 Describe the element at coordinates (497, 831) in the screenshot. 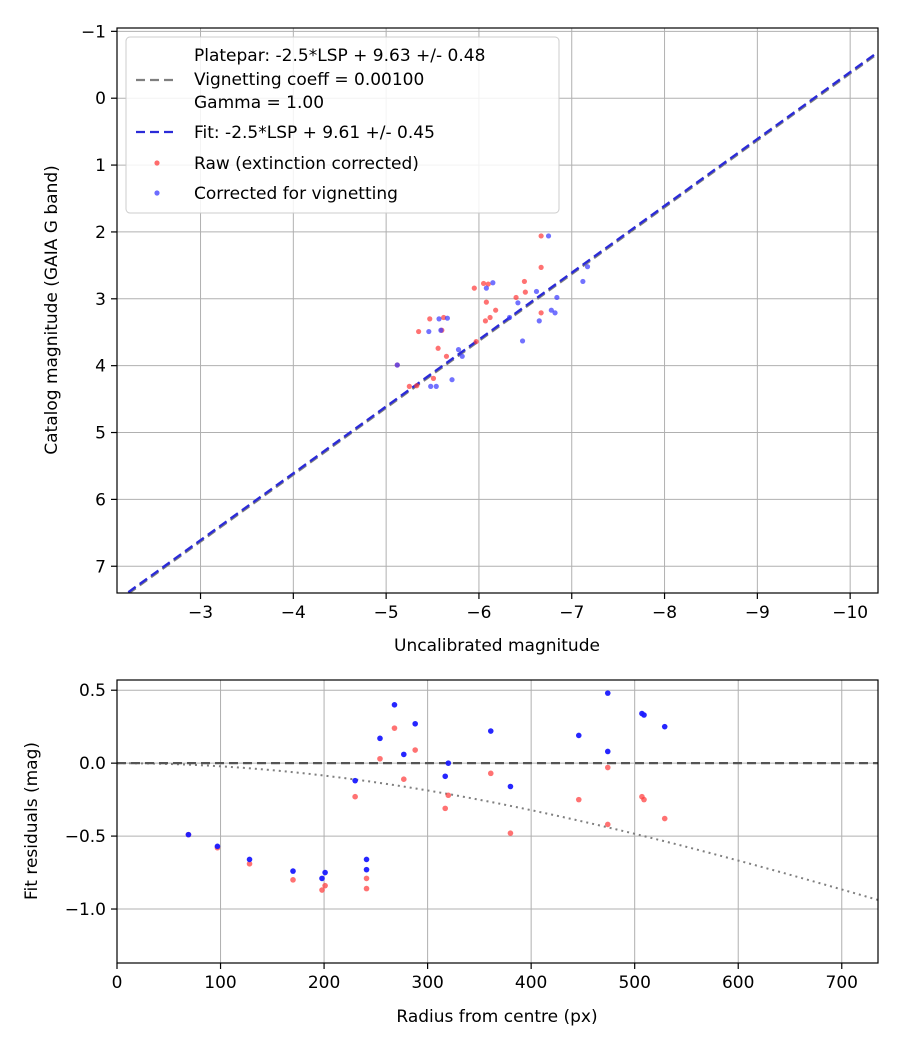

I see `vignetting-curve` at that location.